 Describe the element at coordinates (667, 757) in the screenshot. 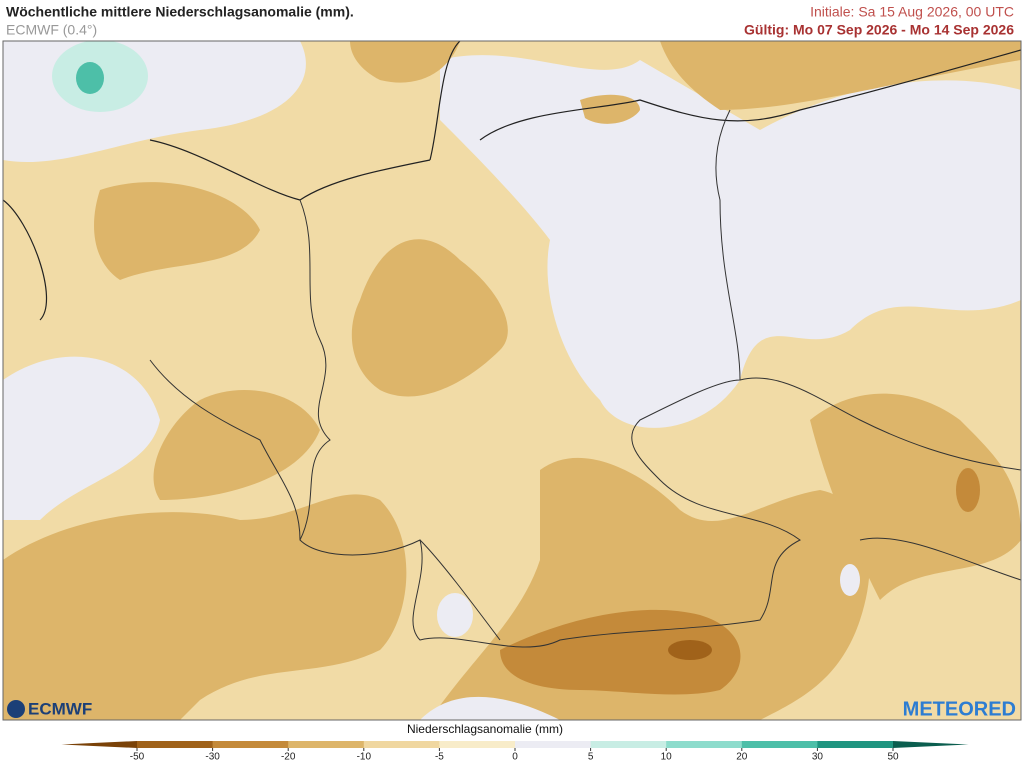

I see `tick-label: 10` at that location.